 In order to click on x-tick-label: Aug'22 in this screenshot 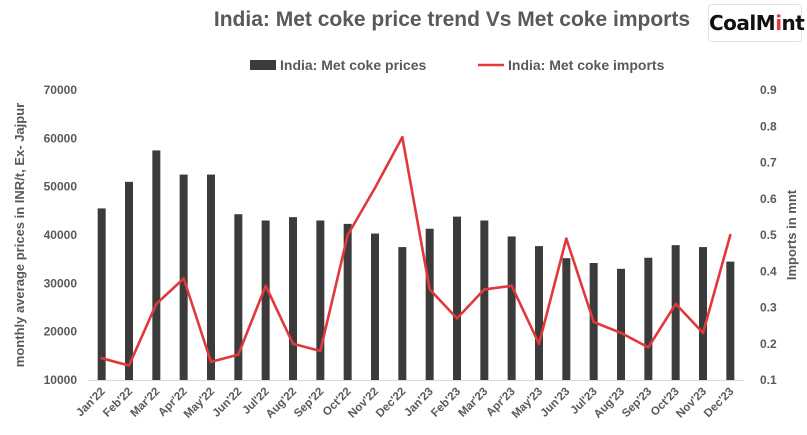, I will do `click(281, 403)`.